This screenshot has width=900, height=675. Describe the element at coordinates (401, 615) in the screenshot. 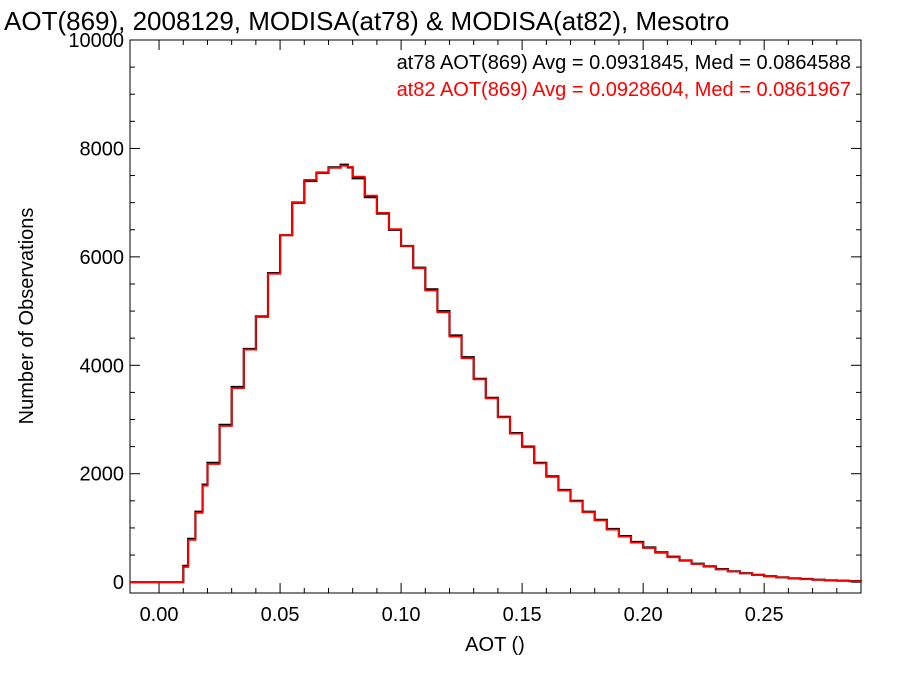

I see `x-tick-label: 0.10` at that location.